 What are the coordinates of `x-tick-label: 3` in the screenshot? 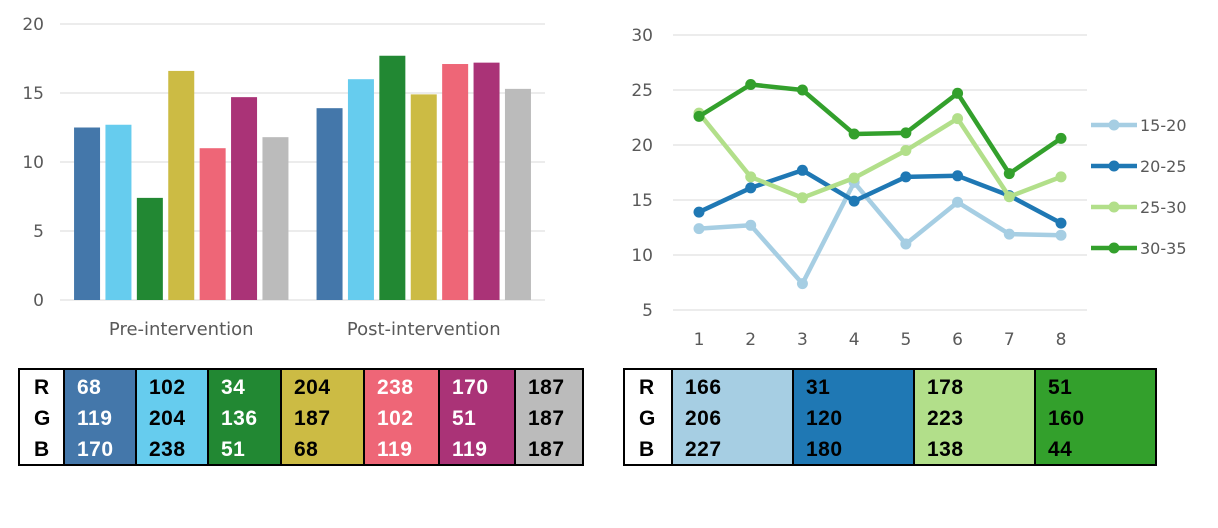 It's located at (802, 340).